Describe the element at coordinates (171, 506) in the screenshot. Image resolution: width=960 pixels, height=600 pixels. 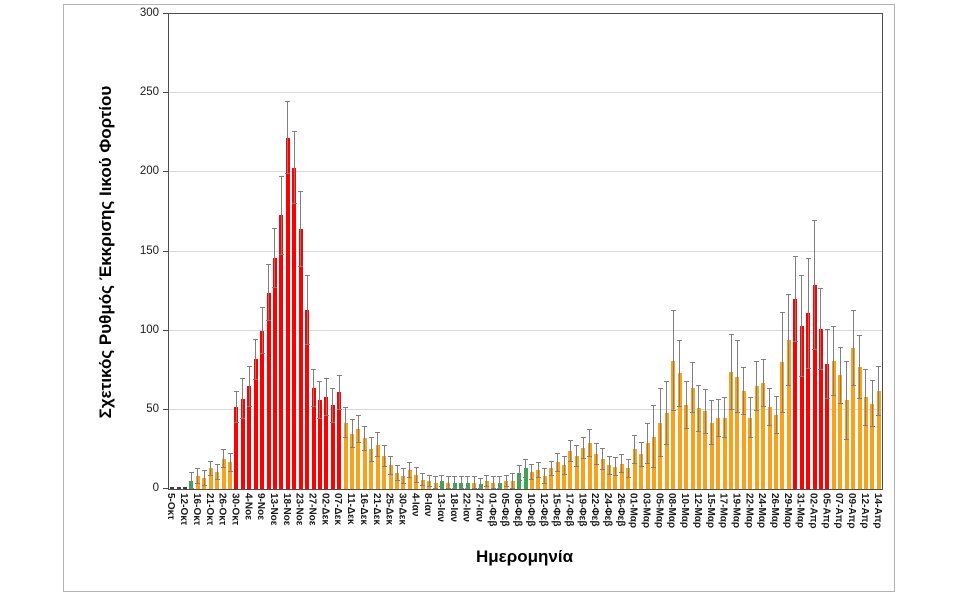
I see `x-tick-label: 5-Οκτ` at that location.